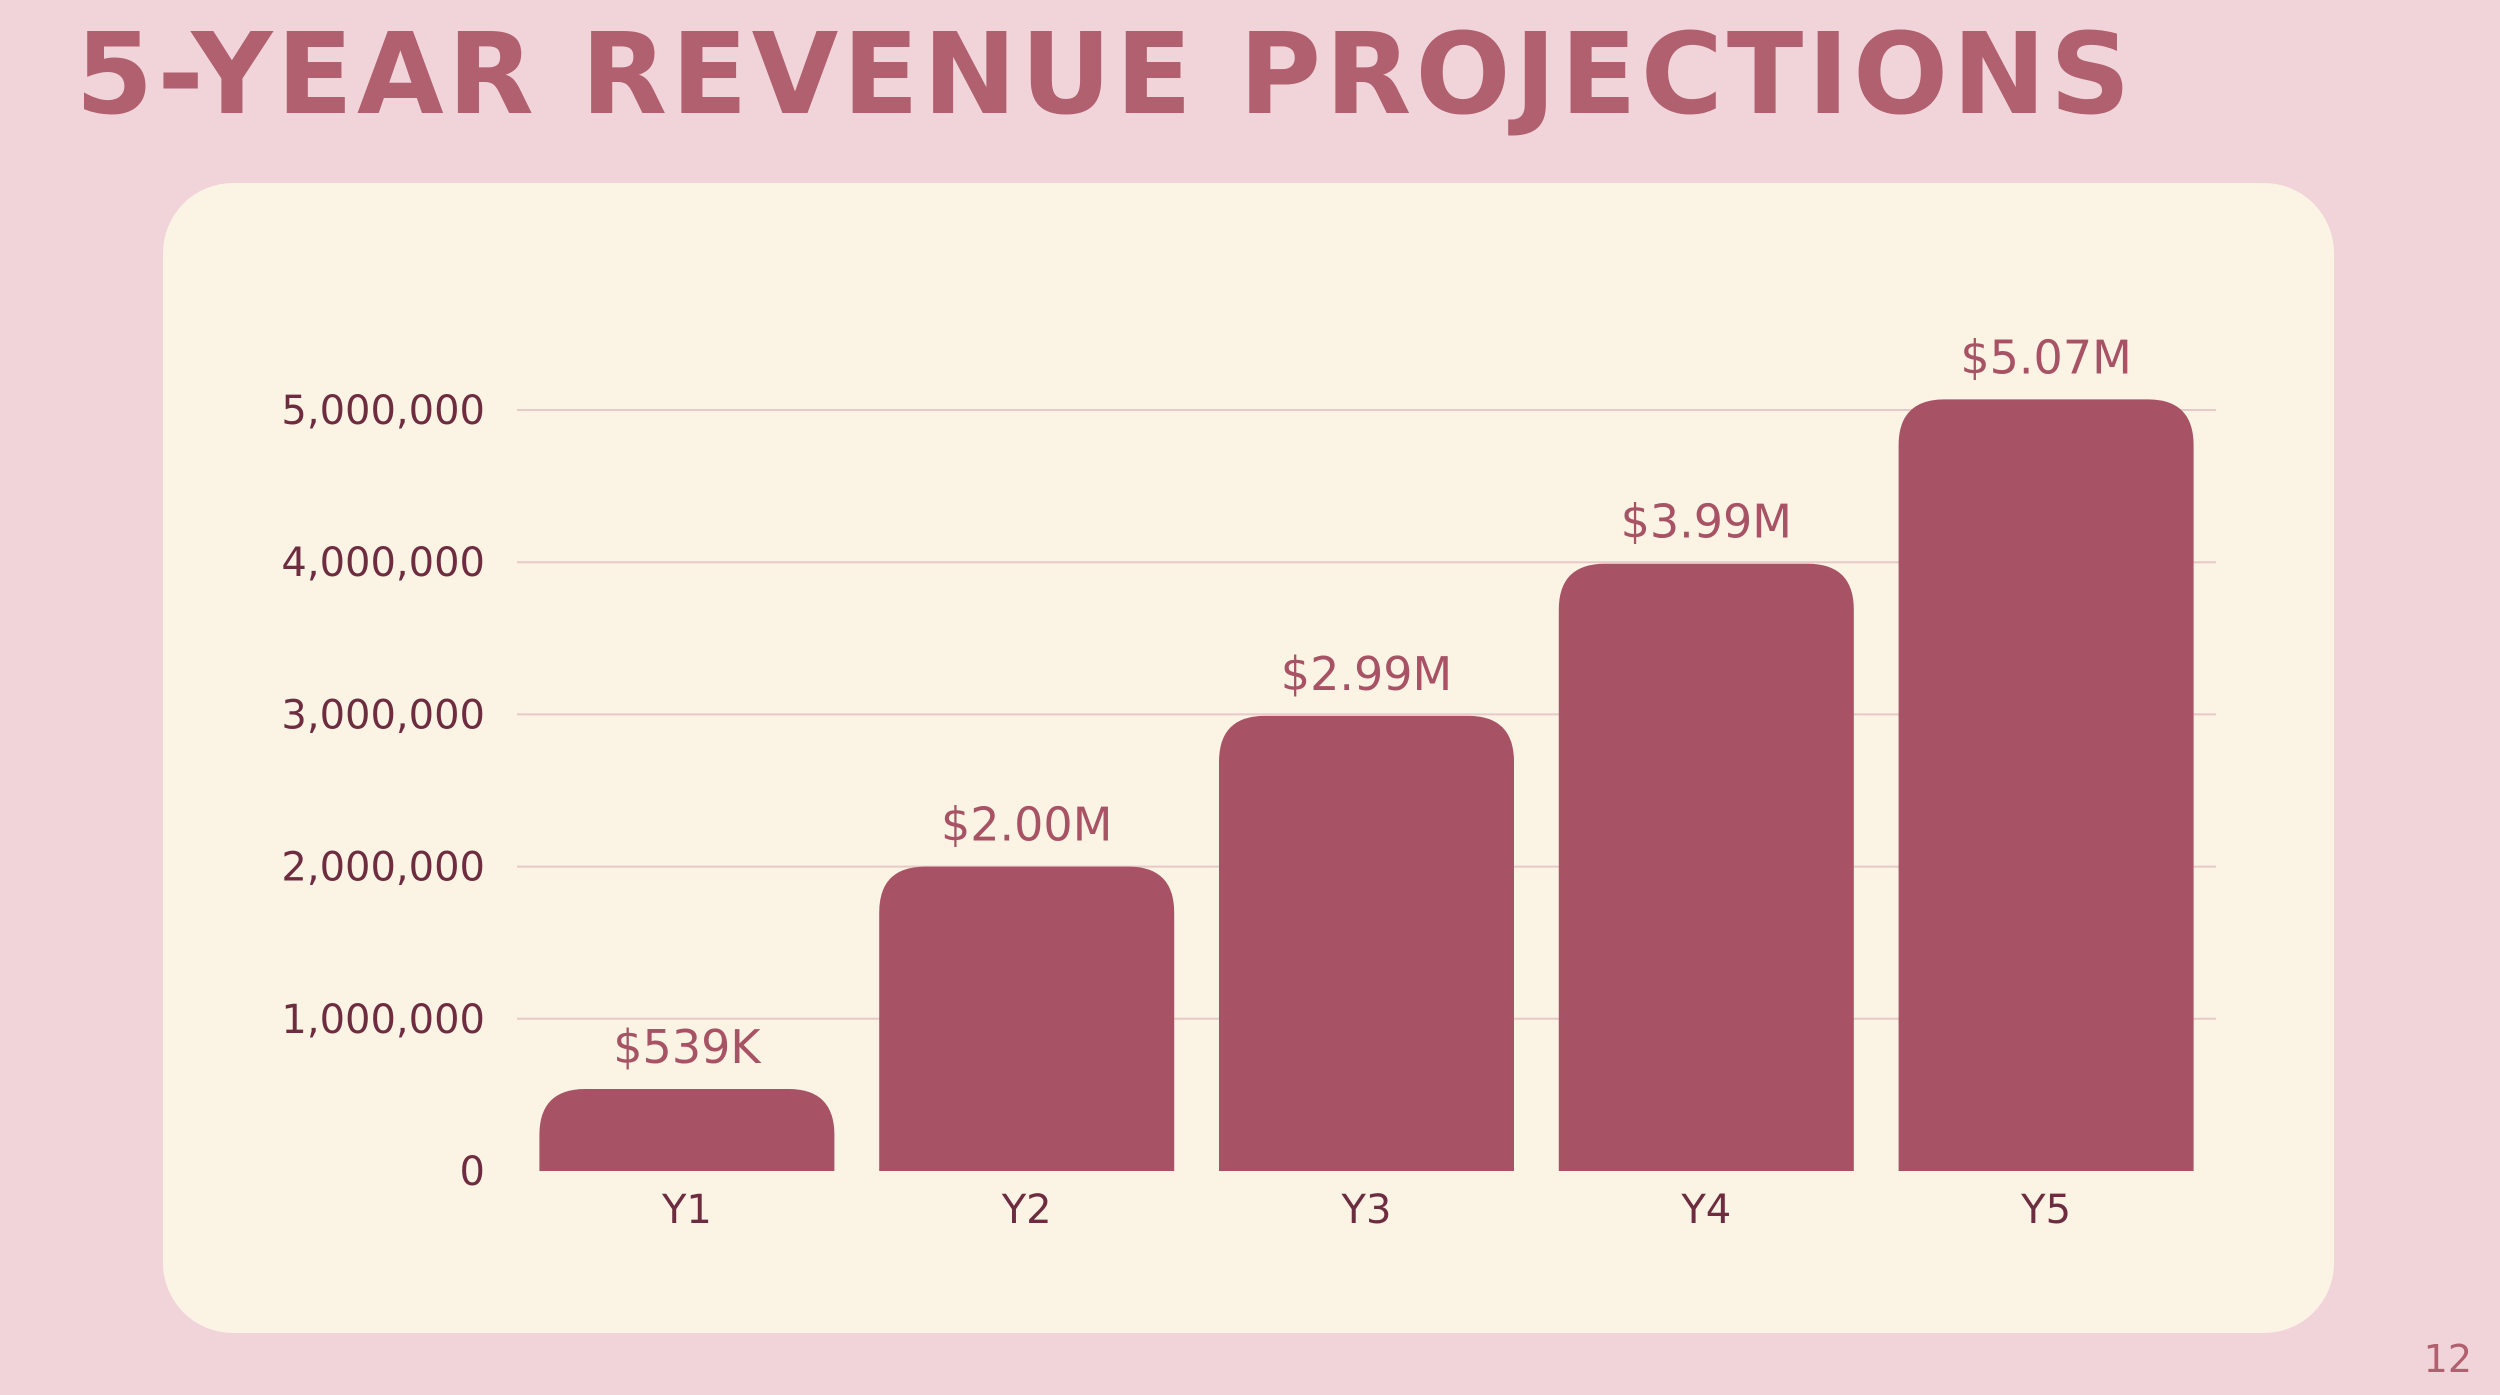 The image size is (2500, 1395). I want to click on y-tick-label: 3,000,000, so click(383, 715).